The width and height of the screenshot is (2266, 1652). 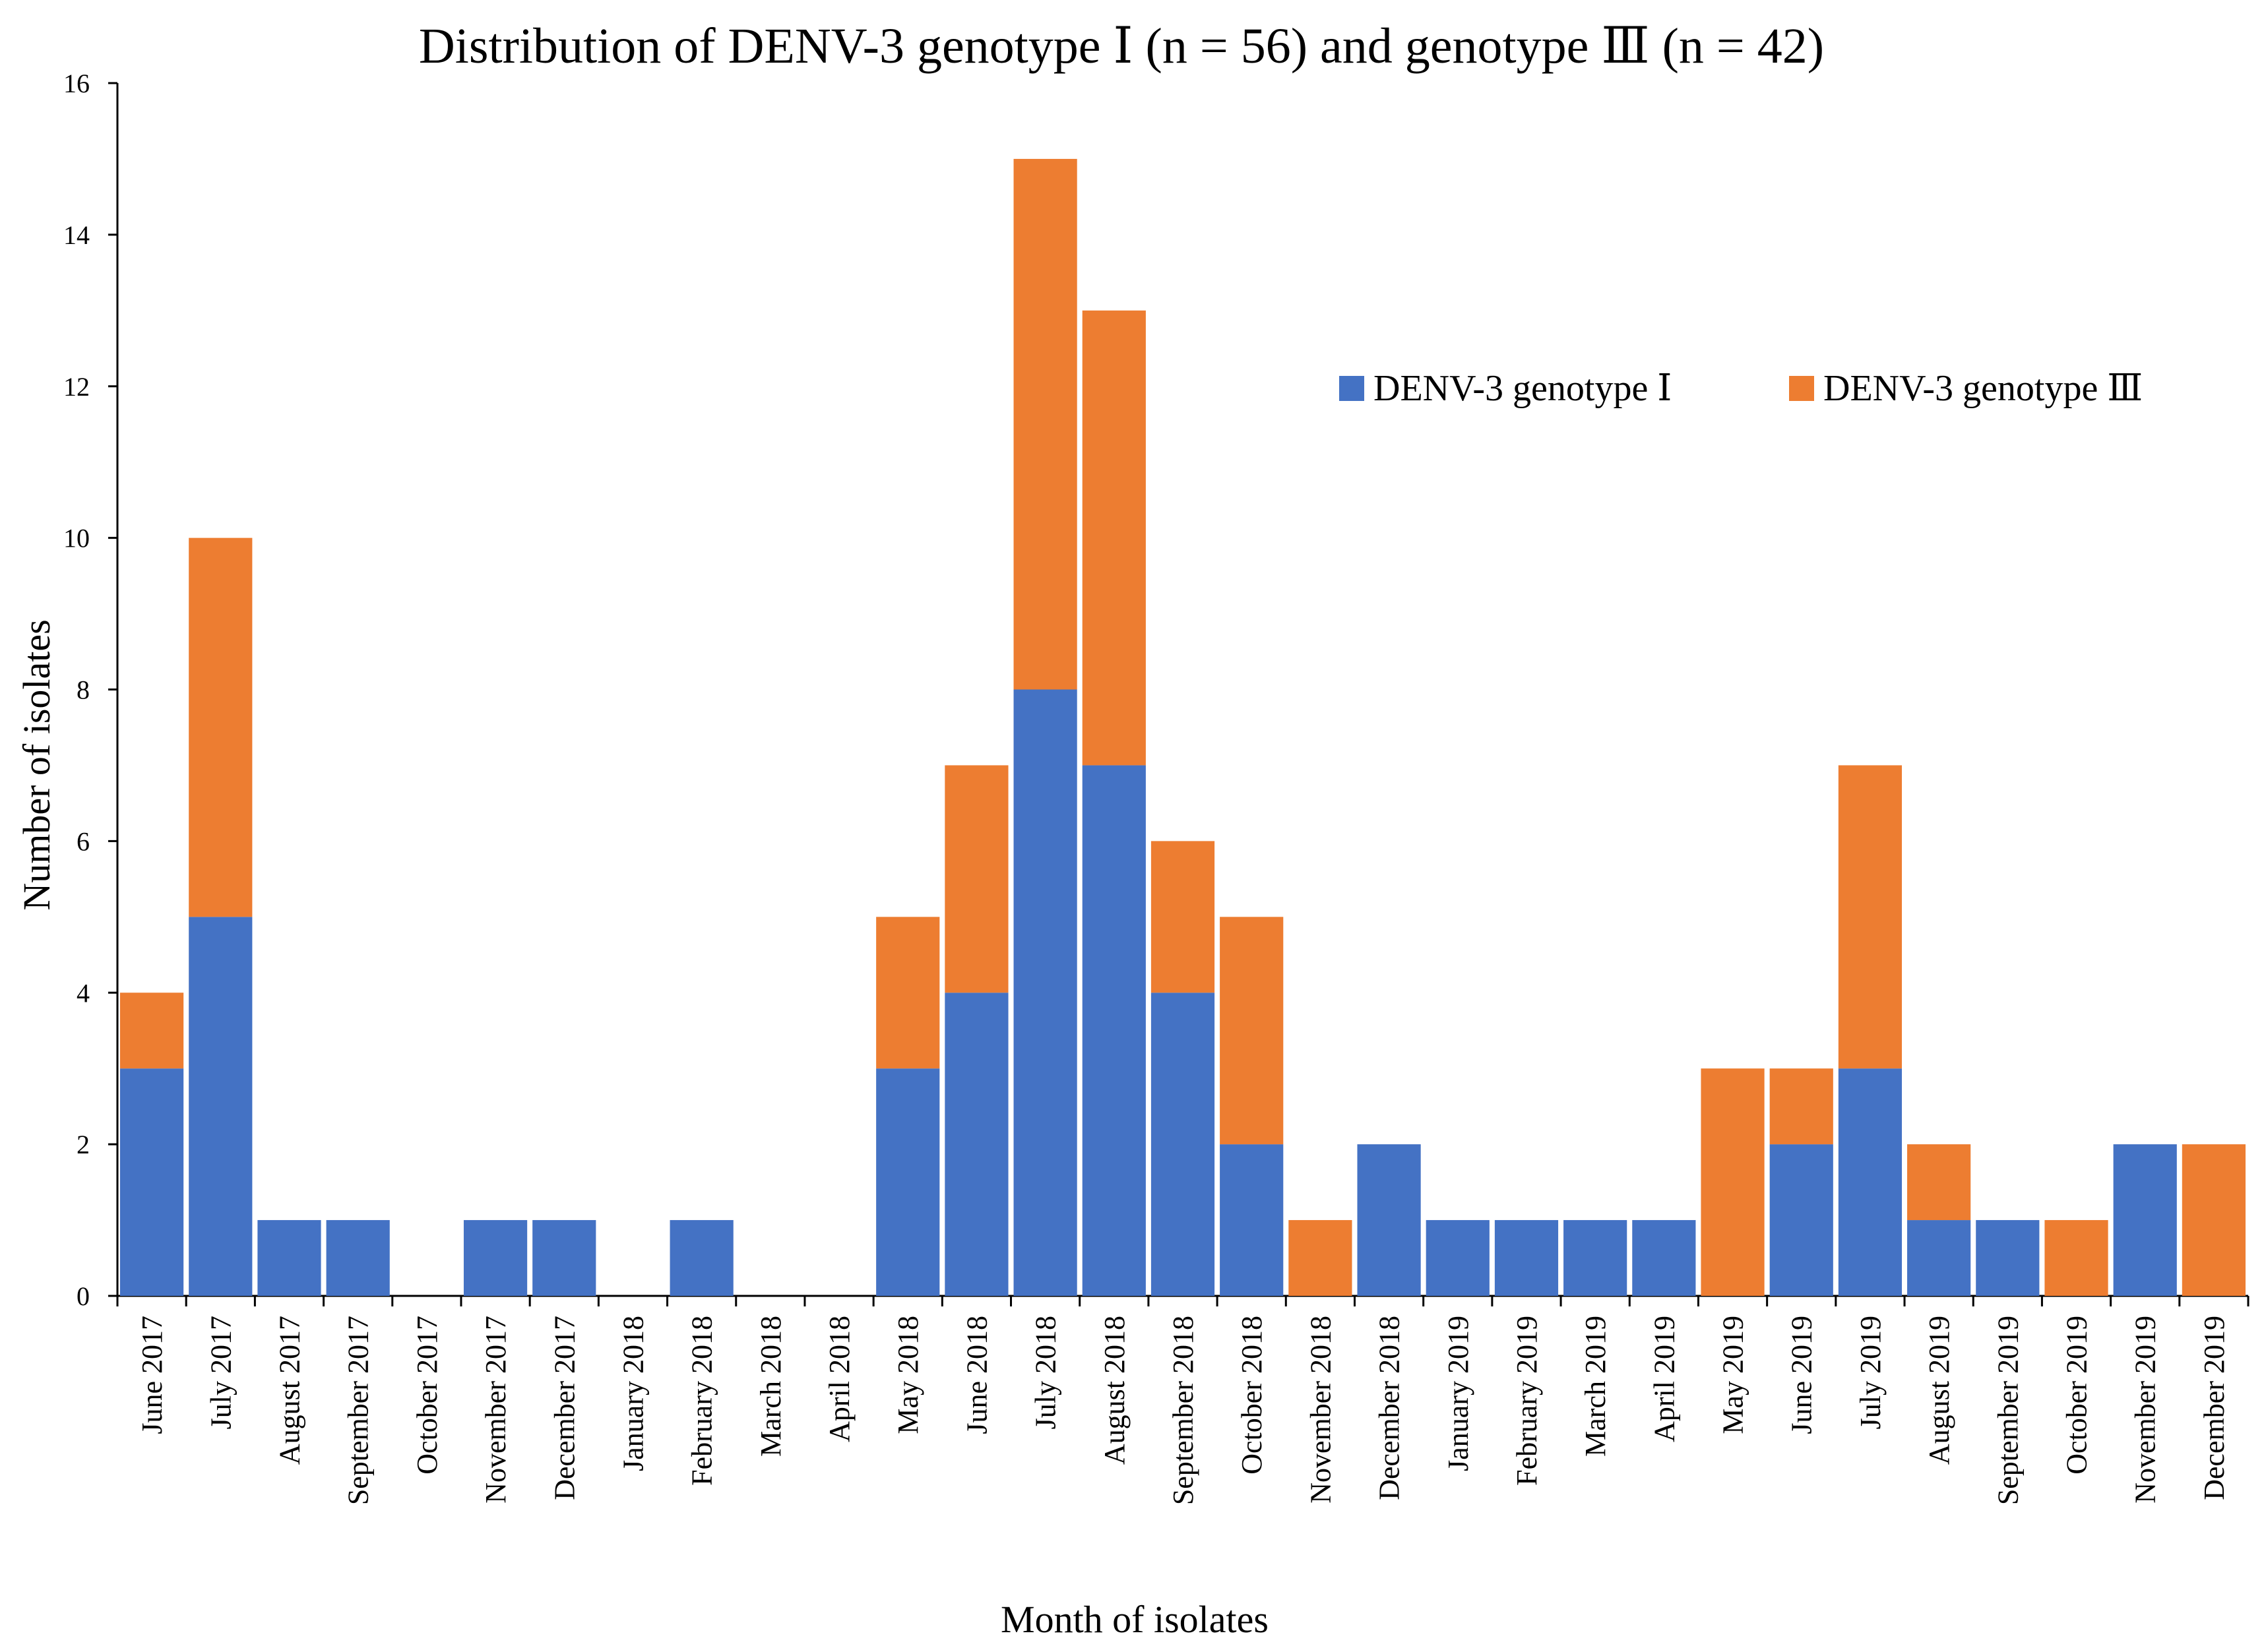 I want to click on x-tick-label: August 2019, so click(x=1939, y=1390).